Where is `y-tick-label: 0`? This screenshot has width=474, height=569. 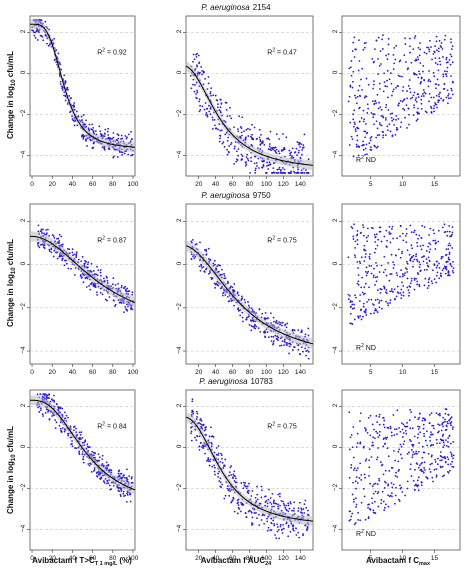 y-tick-label: 0 is located at coordinates (335, 446).